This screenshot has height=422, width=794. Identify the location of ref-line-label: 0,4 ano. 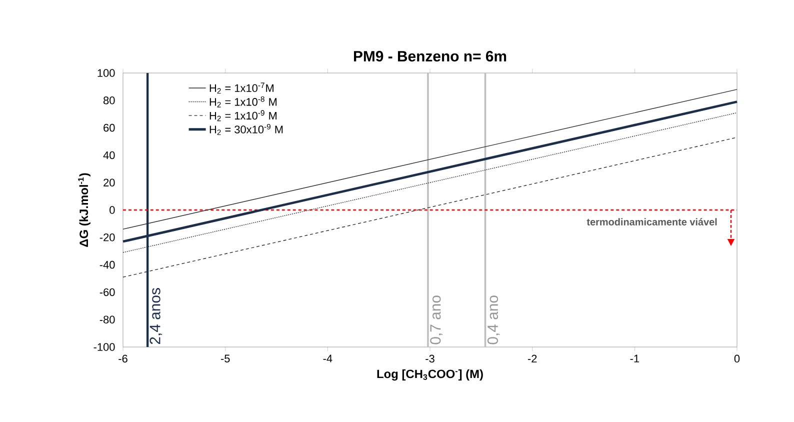
(493, 320).